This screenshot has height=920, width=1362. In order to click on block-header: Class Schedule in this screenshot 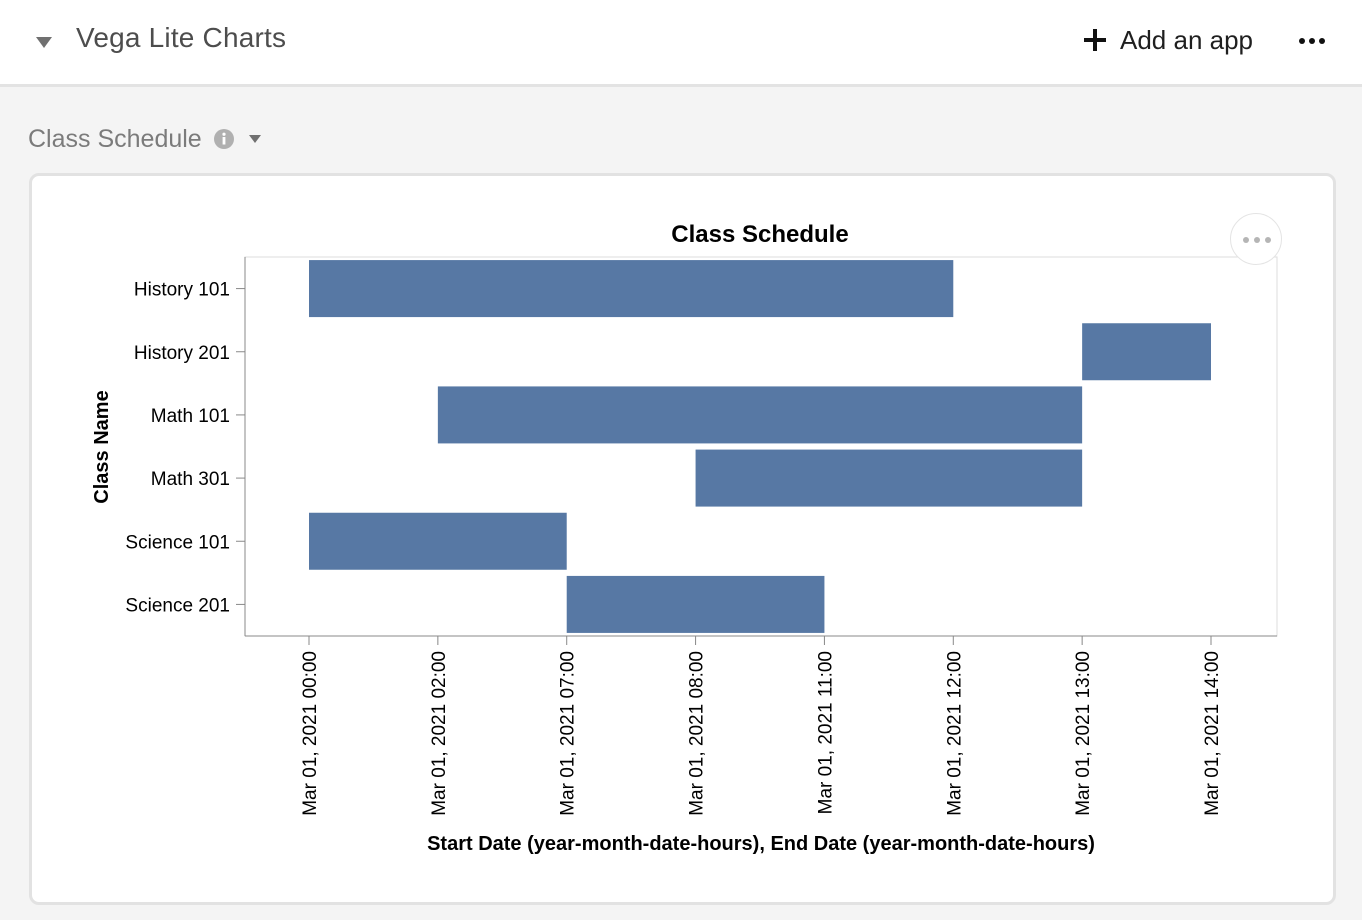, I will do `click(145, 139)`.